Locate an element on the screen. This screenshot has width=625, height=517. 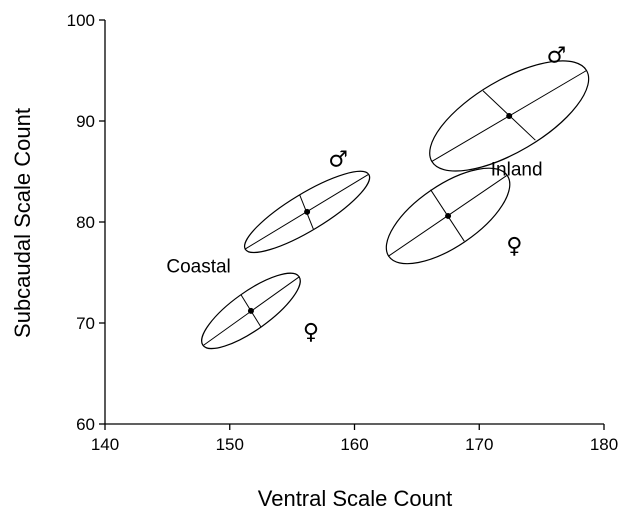
y-tick-label: 70 is located at coordinates (85, 323).